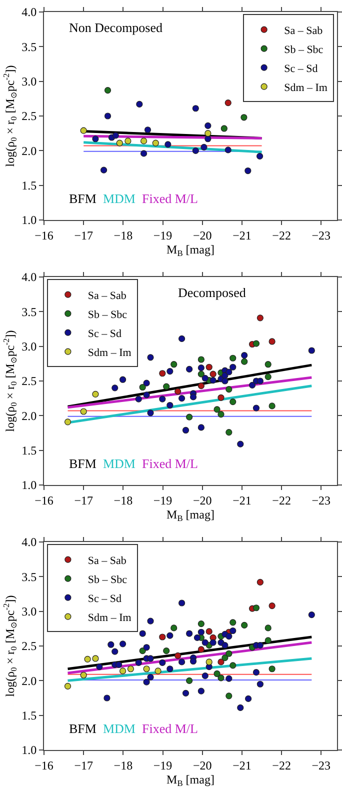 The width and height of the screenshot is (342, 796). Describe the element at coordinates (123, 235) in the screenshot. I see `x-tick-label: −18` at that location.